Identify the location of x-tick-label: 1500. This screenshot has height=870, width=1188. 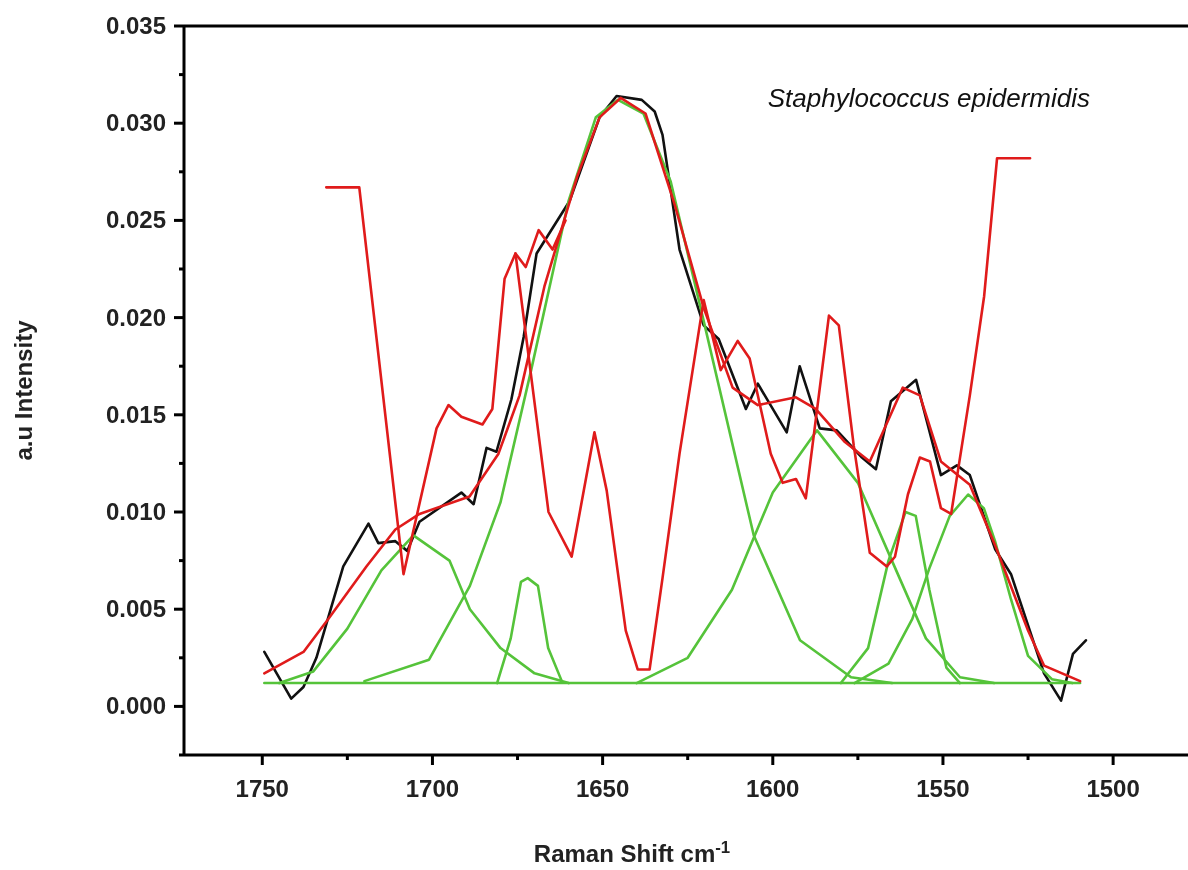
(1113, 788).